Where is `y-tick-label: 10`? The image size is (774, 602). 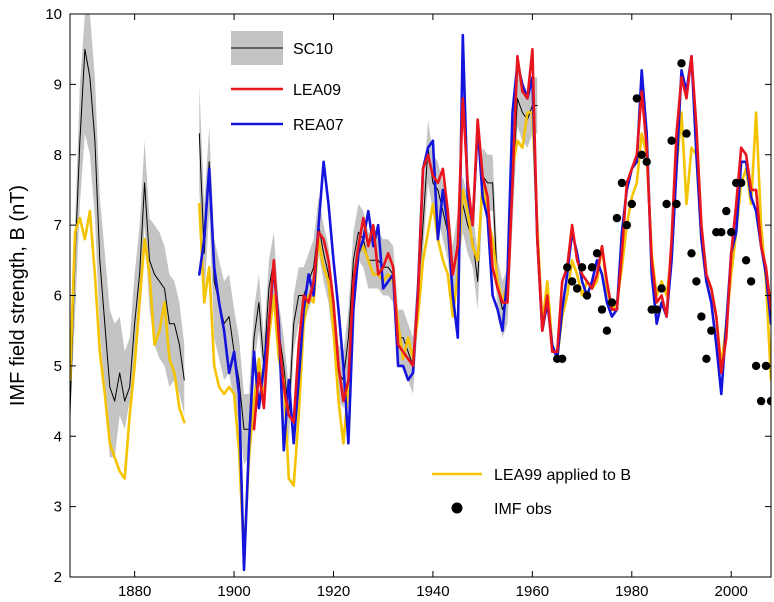 y-tick-label: 10 is located at coordinates (53, 14).